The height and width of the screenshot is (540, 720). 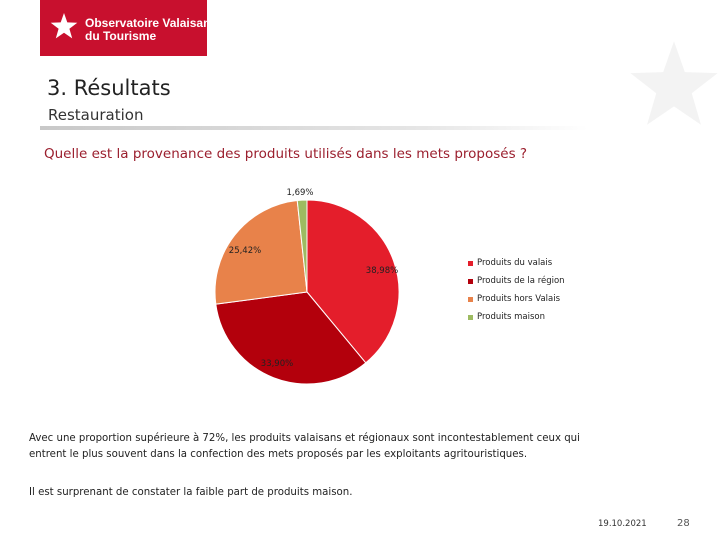 What do you see at coordinates (382, 271) in the screenshot?
I see `data-label: 38,98%` at bounding box center [382, 271].